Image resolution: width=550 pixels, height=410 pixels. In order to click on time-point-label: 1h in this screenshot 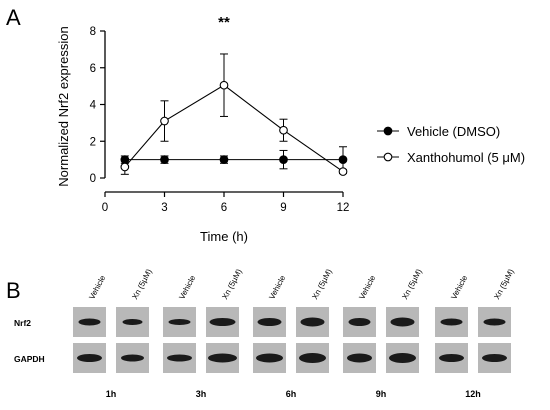, I will do `click(111, 394)`.